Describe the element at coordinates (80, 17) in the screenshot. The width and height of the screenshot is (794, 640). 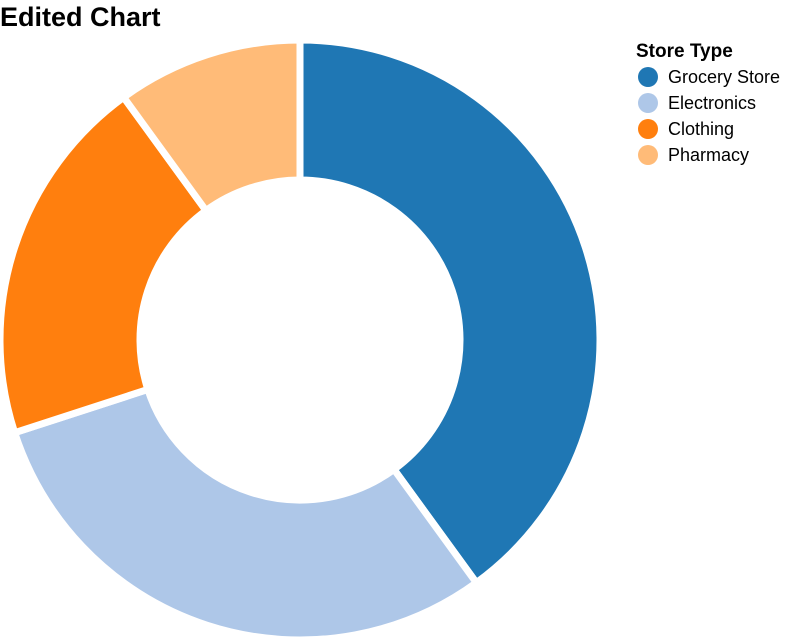
I see `chart-title: Edited Chart` at that location.